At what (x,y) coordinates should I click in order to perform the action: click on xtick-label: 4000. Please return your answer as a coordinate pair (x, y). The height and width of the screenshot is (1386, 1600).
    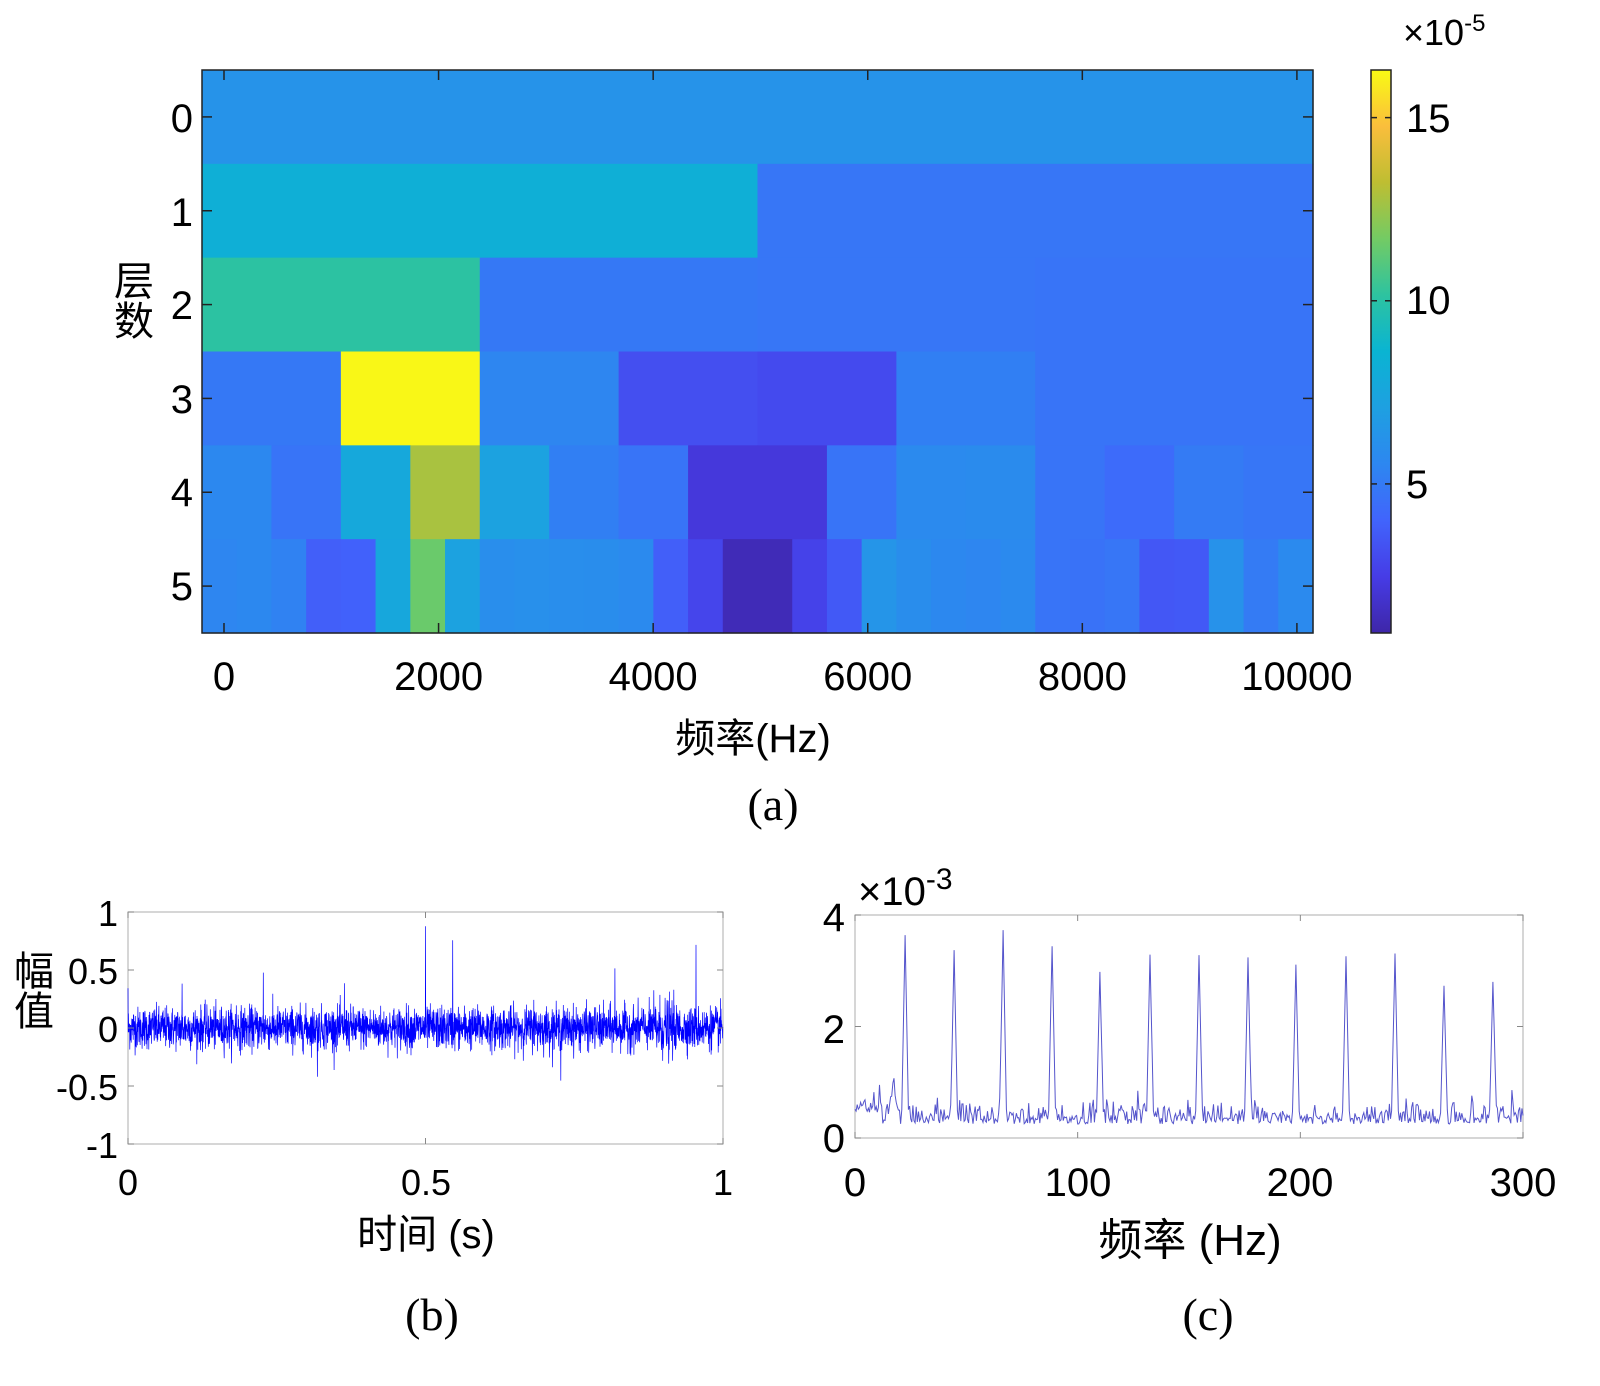
    Looking at the image, I should click on (653, 677).